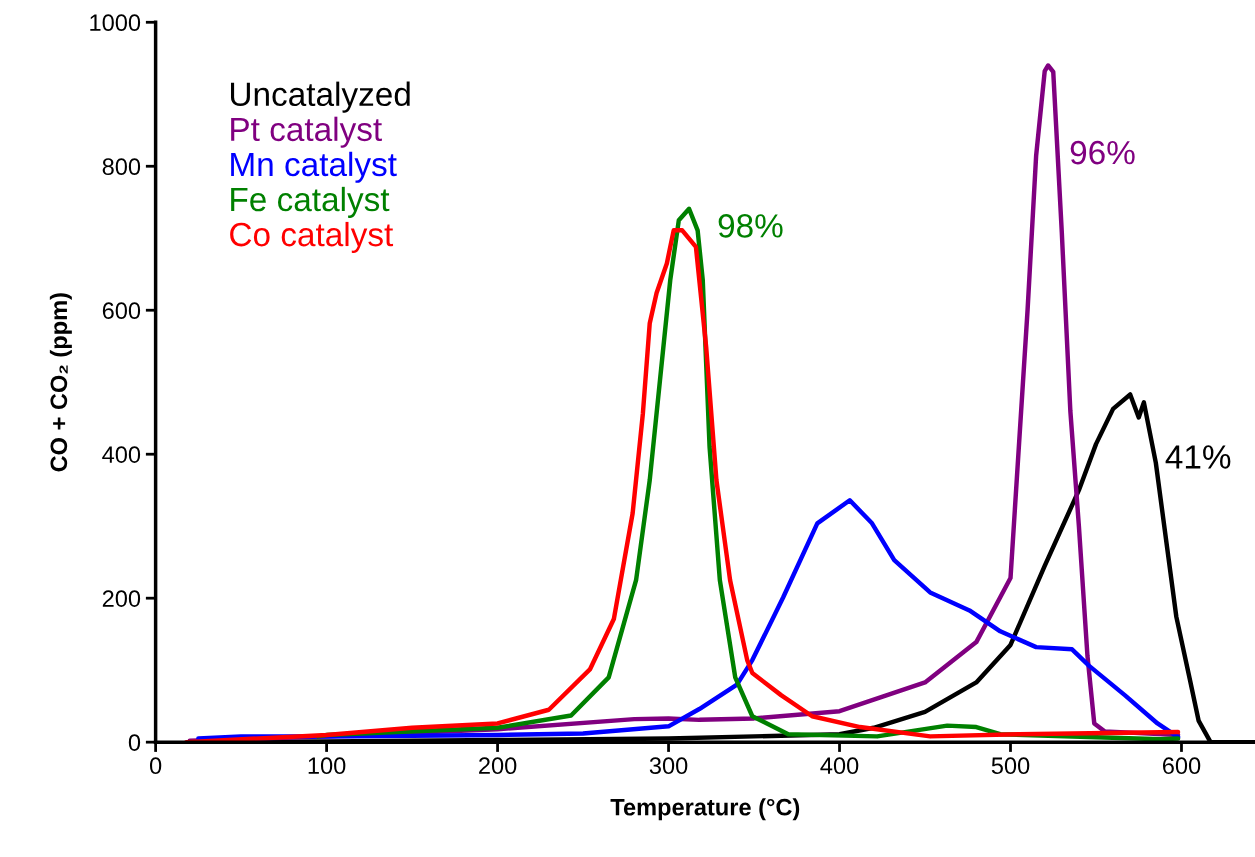 Image resolution: width=1255 pixels, height=857 pixels. I want to click on y-axis-title: CO + CO₂ (ppm), so click(60, 382).